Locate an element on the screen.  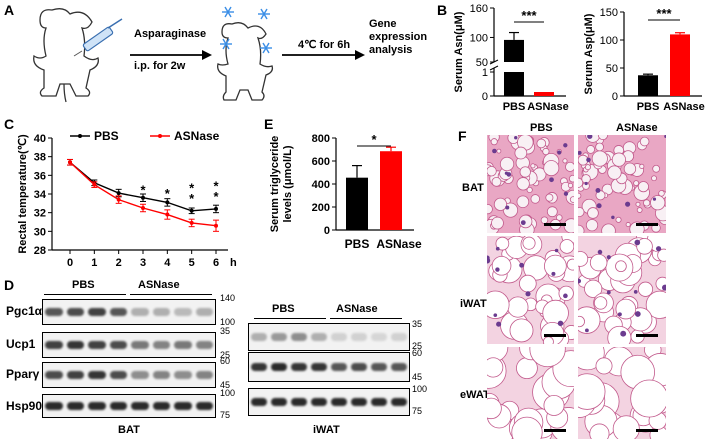
y-tick-label: 100 is located at coordinates (609, 41).